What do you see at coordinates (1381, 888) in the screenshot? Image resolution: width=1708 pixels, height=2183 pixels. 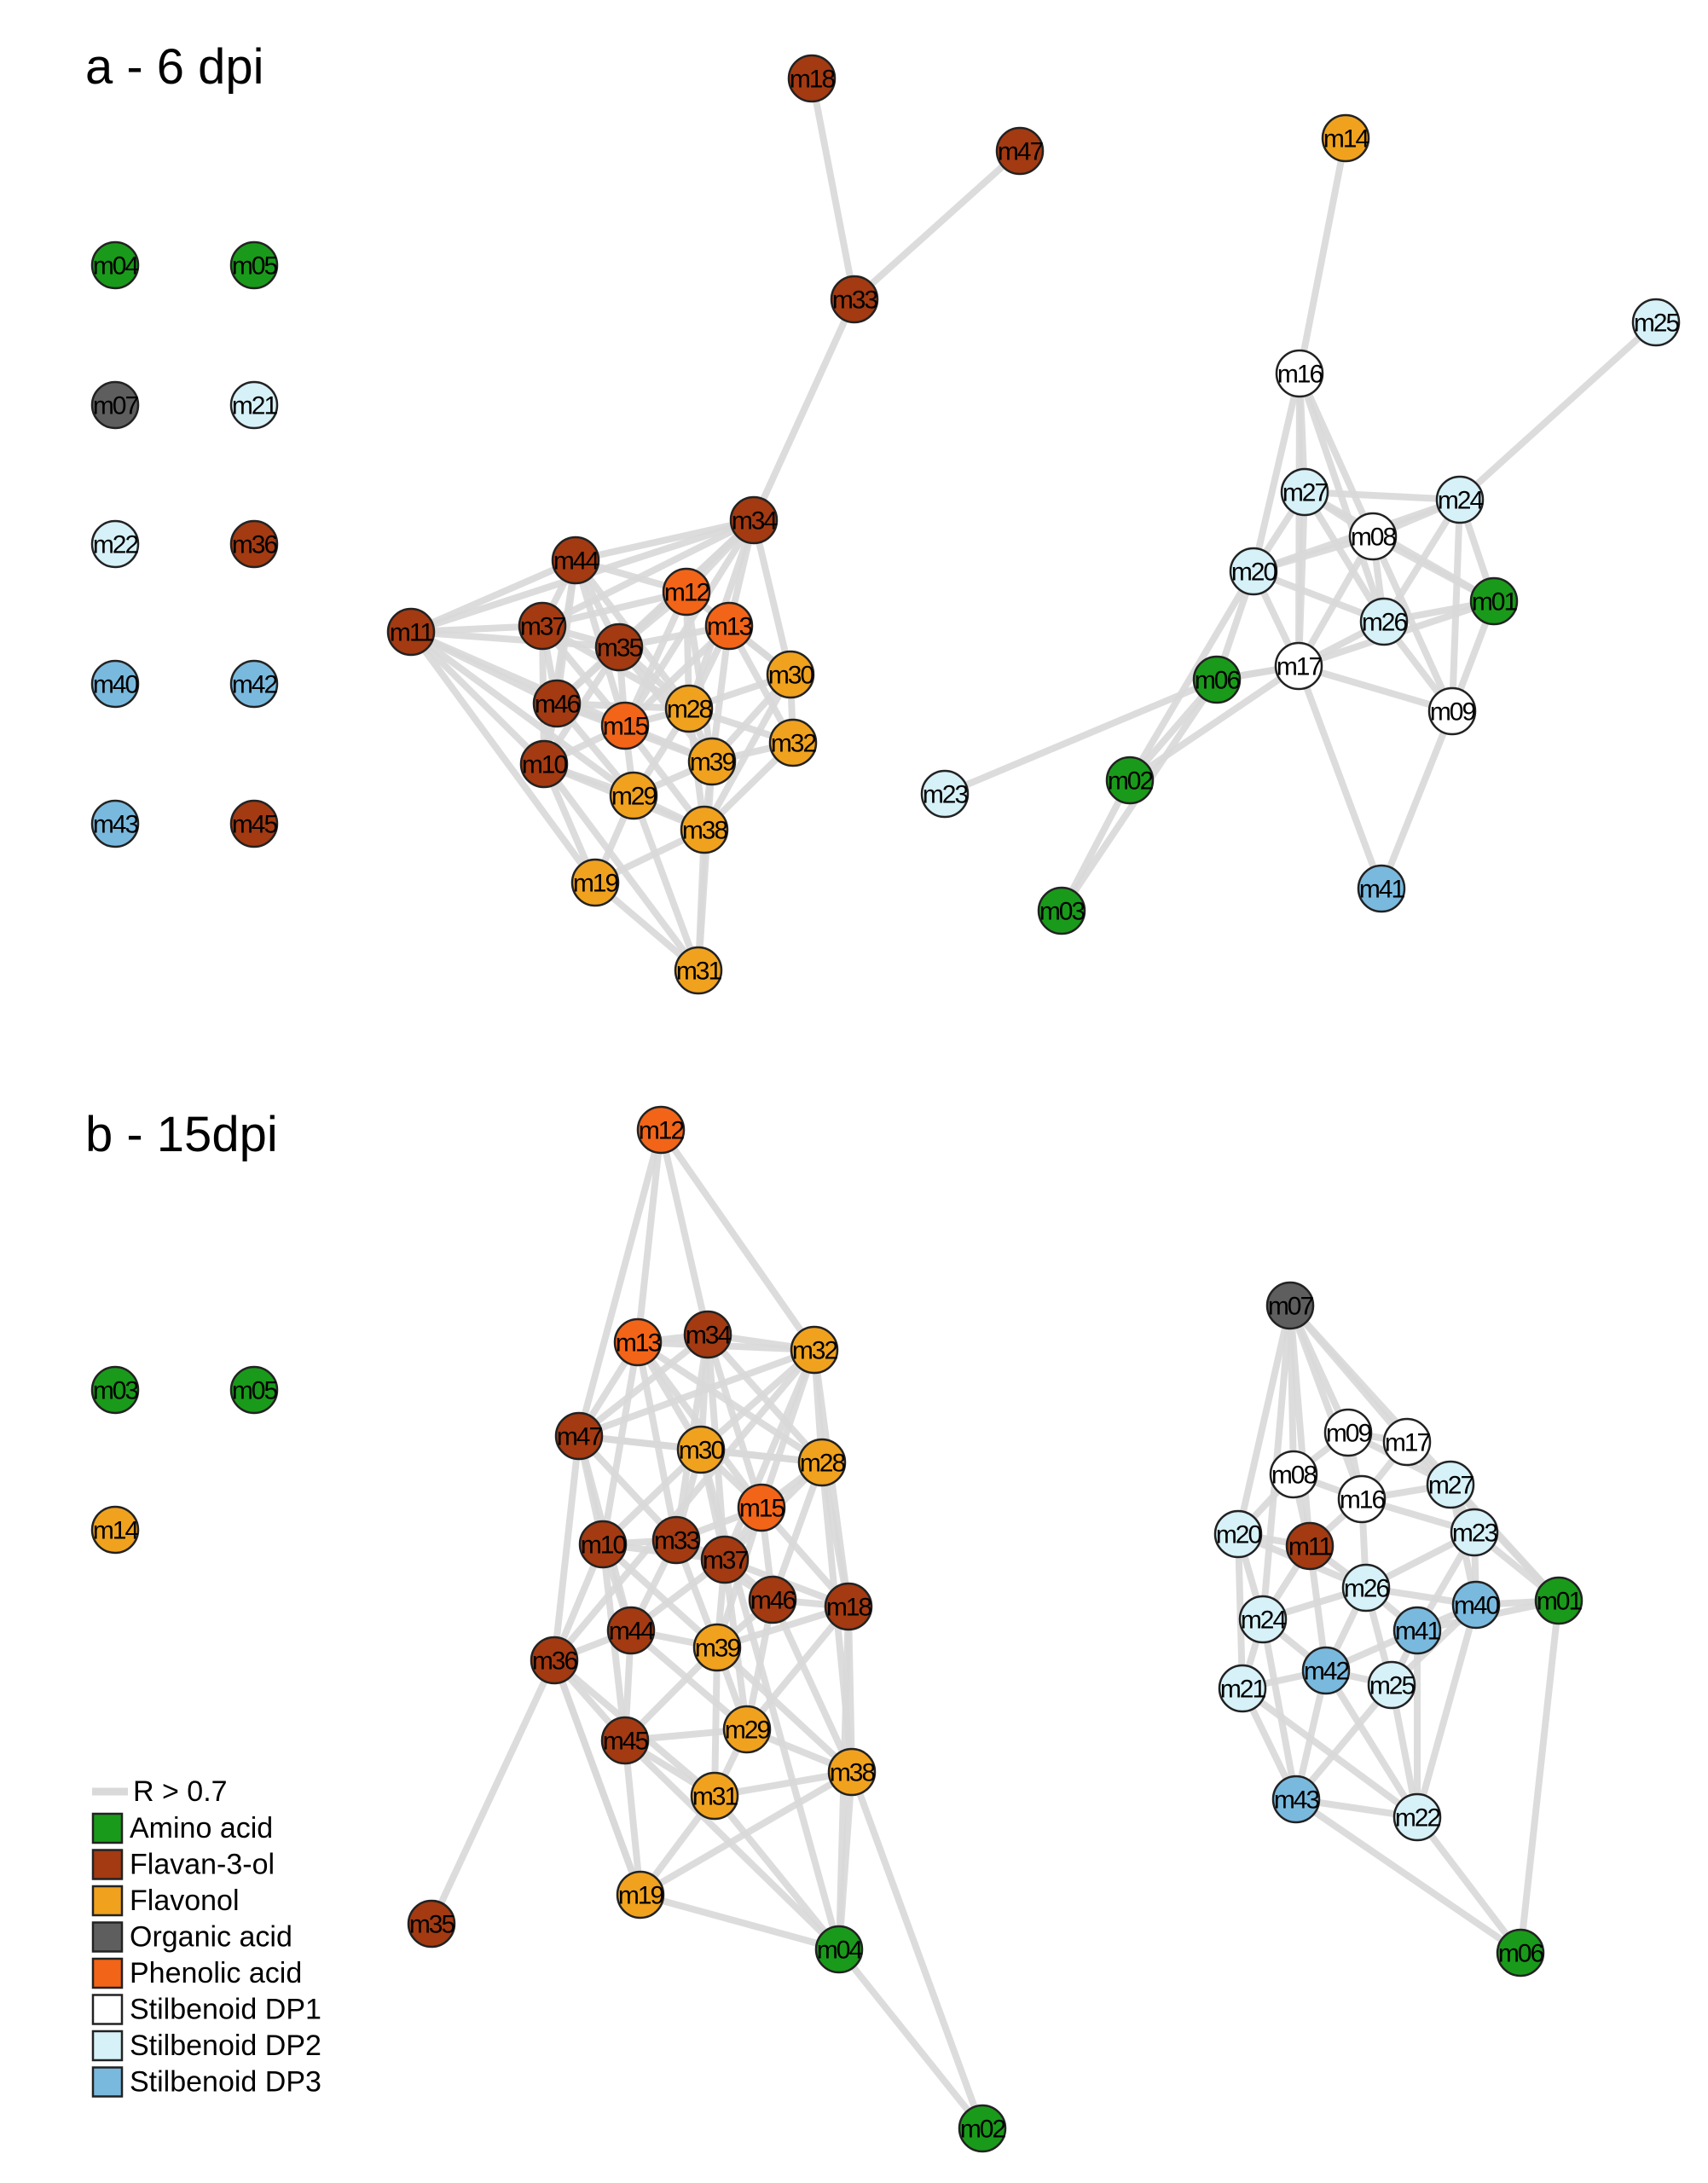 I see `node-panel-a-m41: m41` at bounding box center [1381, 888].